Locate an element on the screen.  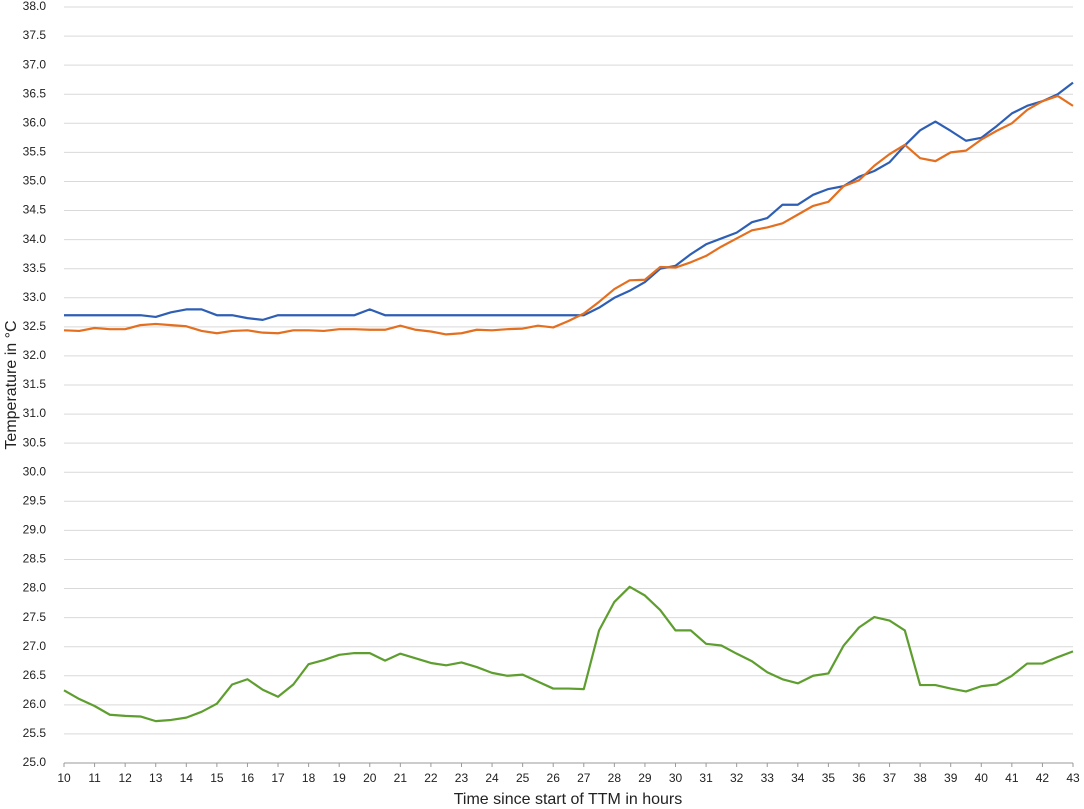
x-tick-label: 12 is located at coordinates (125, 778).